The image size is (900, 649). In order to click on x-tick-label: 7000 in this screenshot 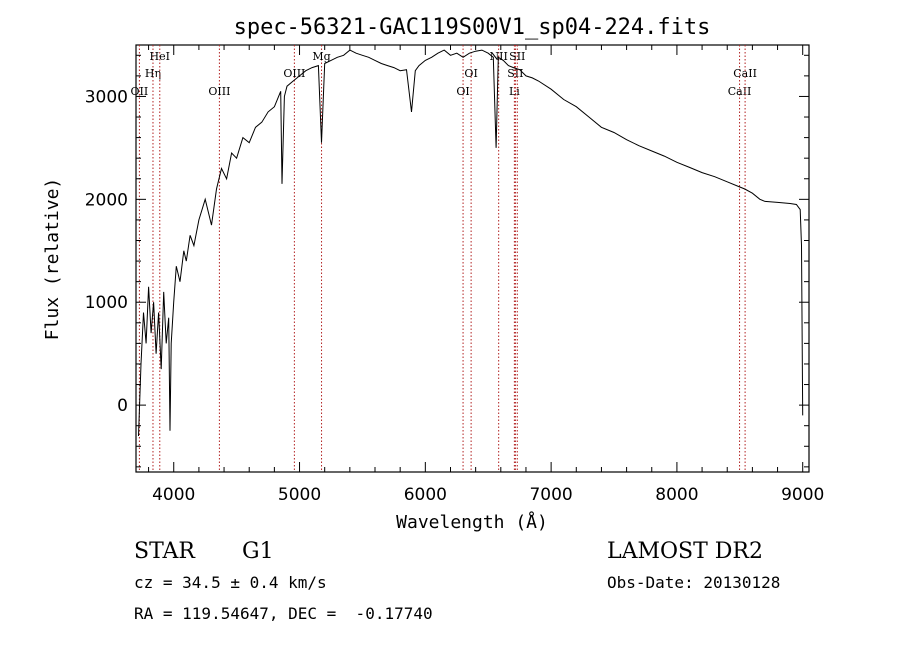, I will do `click(550, 495)`.